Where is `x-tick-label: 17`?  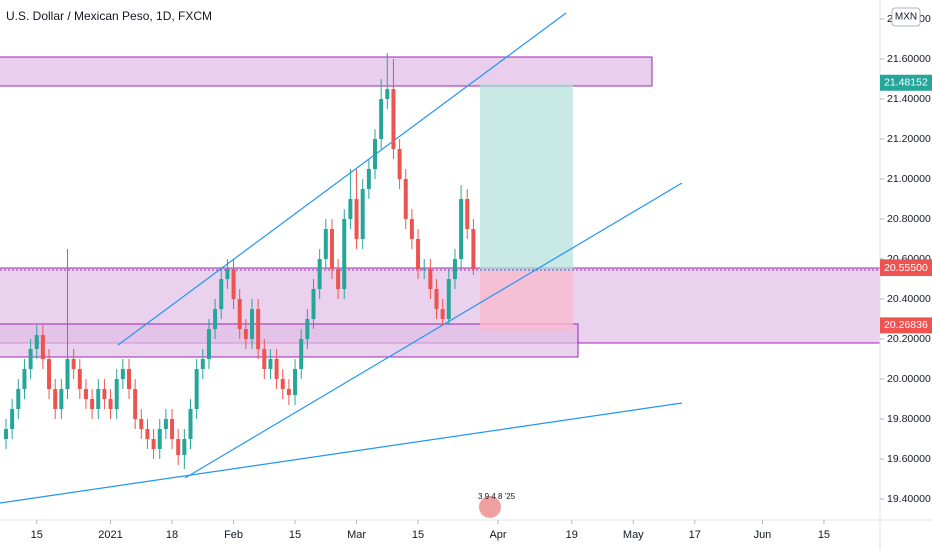 x-tick-label: 17 is located at coordinates (695, 535).